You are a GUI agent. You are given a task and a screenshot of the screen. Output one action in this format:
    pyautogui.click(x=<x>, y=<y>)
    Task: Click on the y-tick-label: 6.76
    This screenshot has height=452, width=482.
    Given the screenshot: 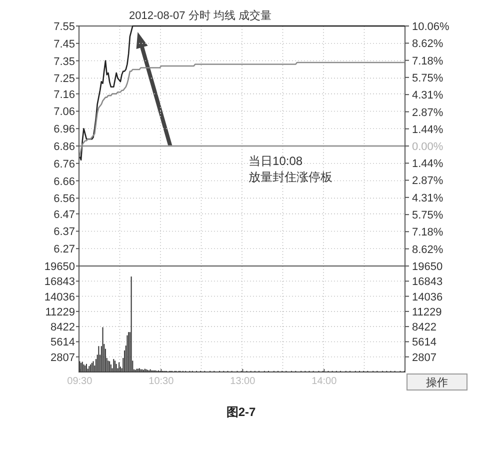 What is the action you would take?
    pyautogui.click(x=64, y=164)
    